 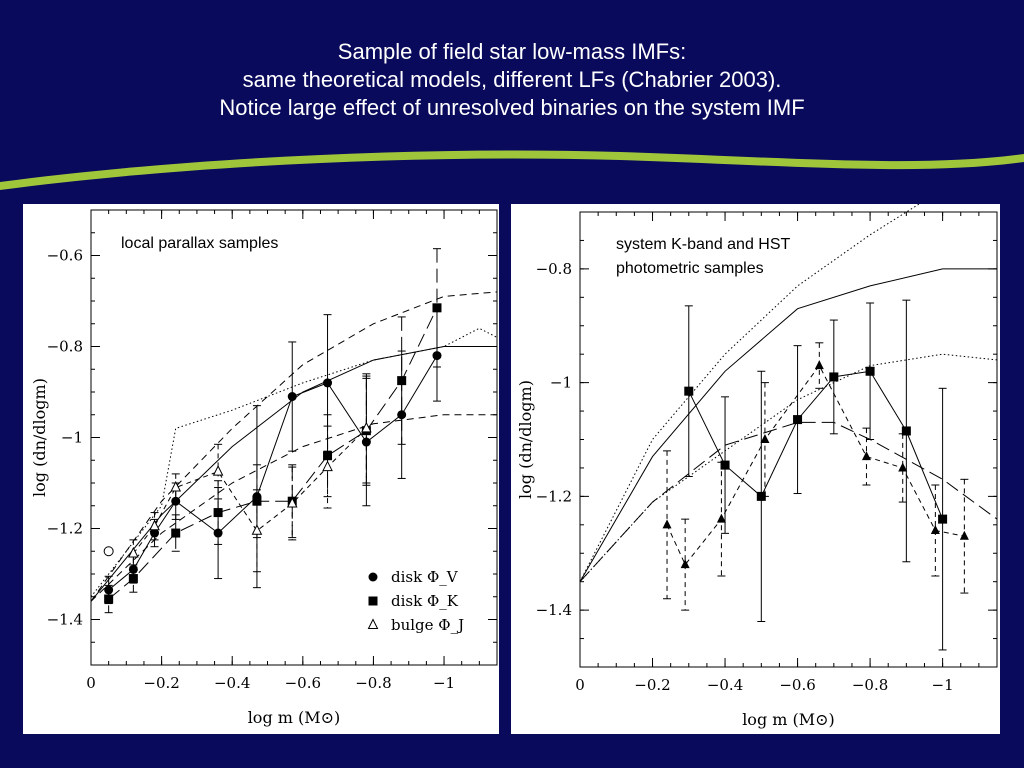 What do you see at coordinates (690, 268) in the screenshot?
I see `right-chart-title-line-2: photometric samples` at bounding box center [690, 268].